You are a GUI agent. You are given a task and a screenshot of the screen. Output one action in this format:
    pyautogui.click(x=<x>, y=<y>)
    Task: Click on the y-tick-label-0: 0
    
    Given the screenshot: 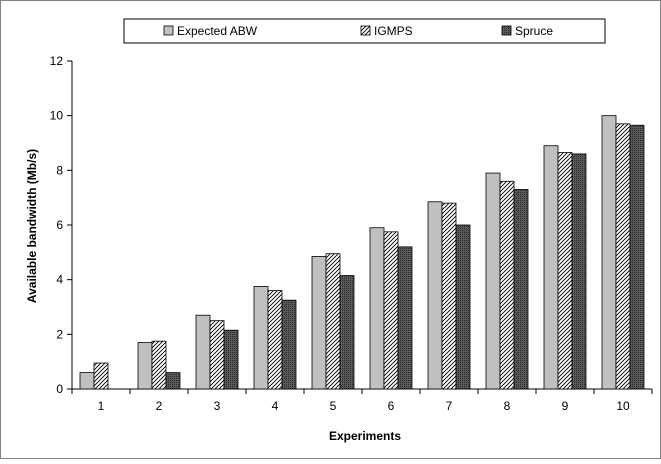 What is the action you would take?
    pyautogui.click(x=59, y=389)
    